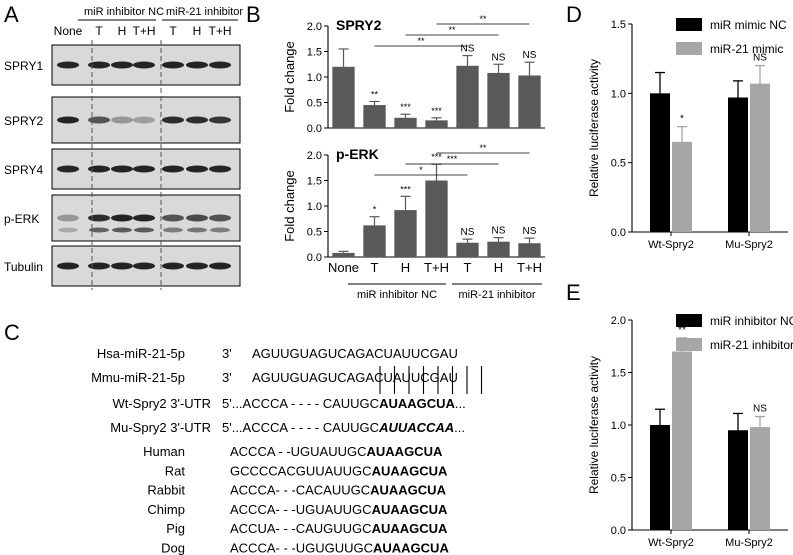  Describe the element at coordinates (166, 490) in the screenshot. I see `species-label: Rabbit` at that location.